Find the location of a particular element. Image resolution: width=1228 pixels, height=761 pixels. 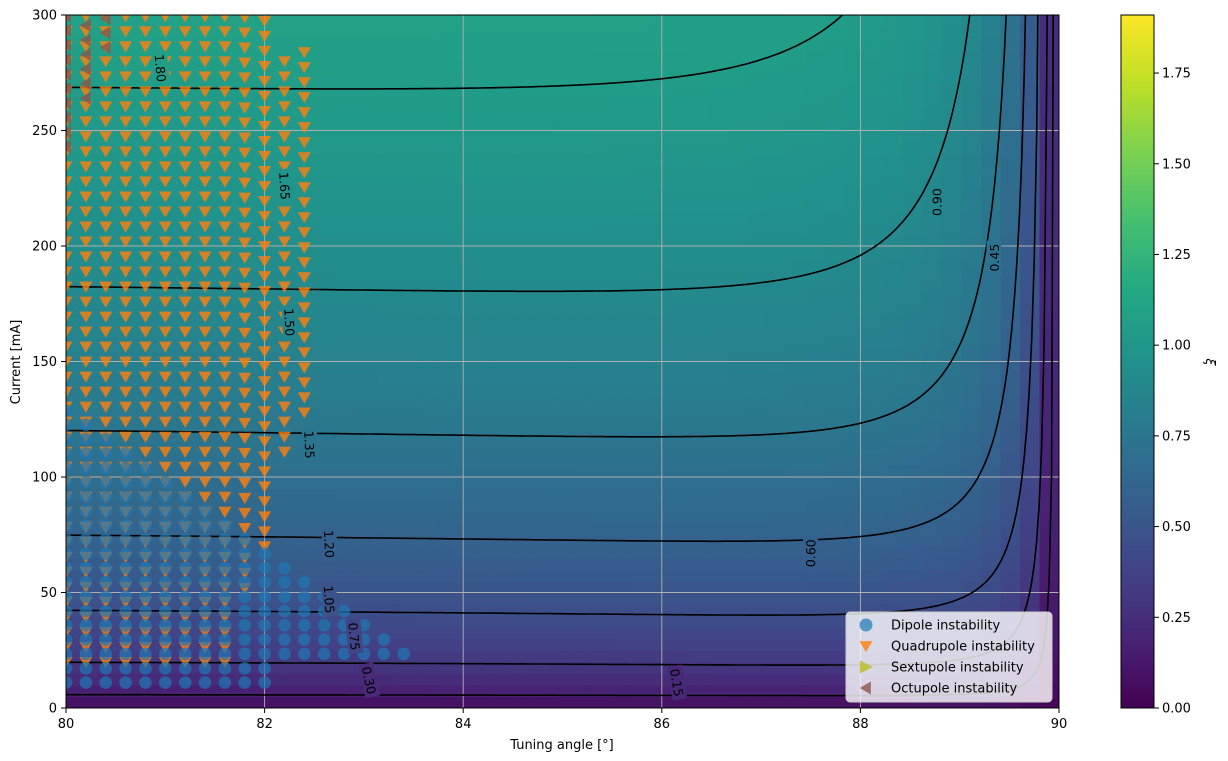

contour-label-bg is located at coordinates (310, 444).